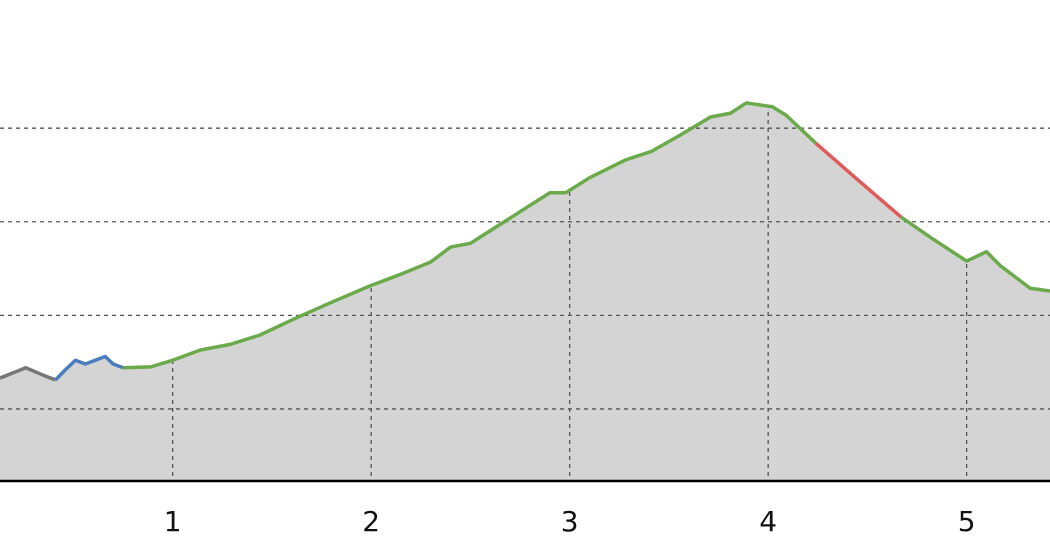 Image resolution: width=1050 pixels, height=560 pixels. Describe the element at coordinates (173, 521) in the screenshot. I see `x-tick-label: 1` at that location.